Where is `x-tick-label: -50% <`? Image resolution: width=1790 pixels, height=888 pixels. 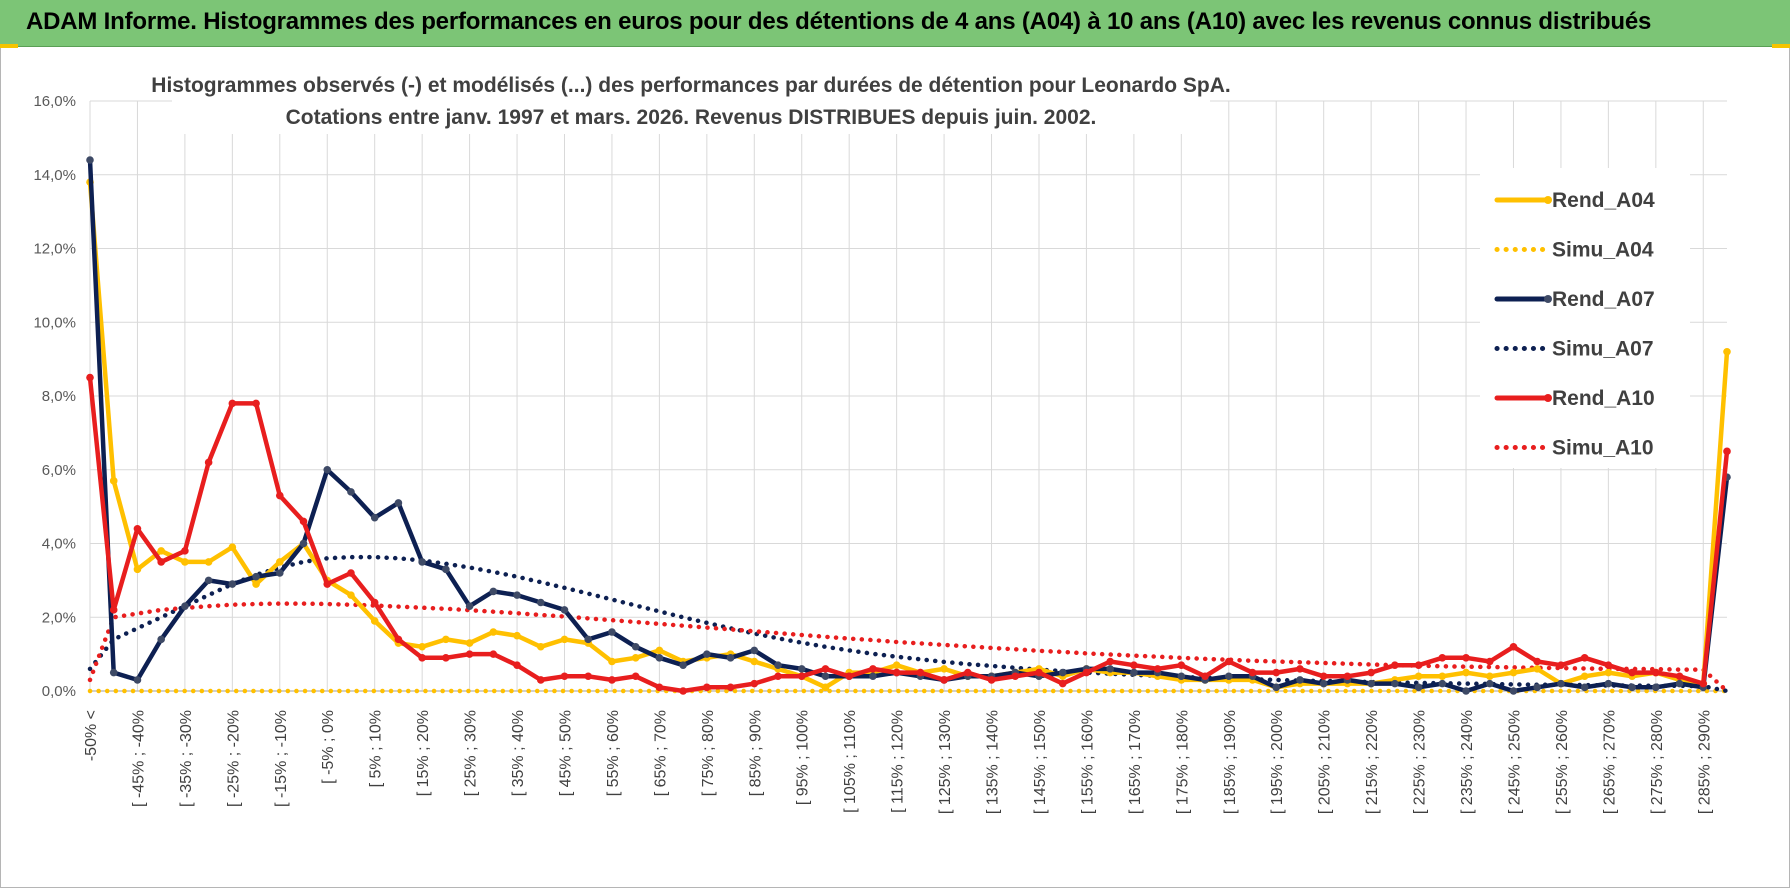 x-tick-label: -50% < is located at coordinates (91, 735).